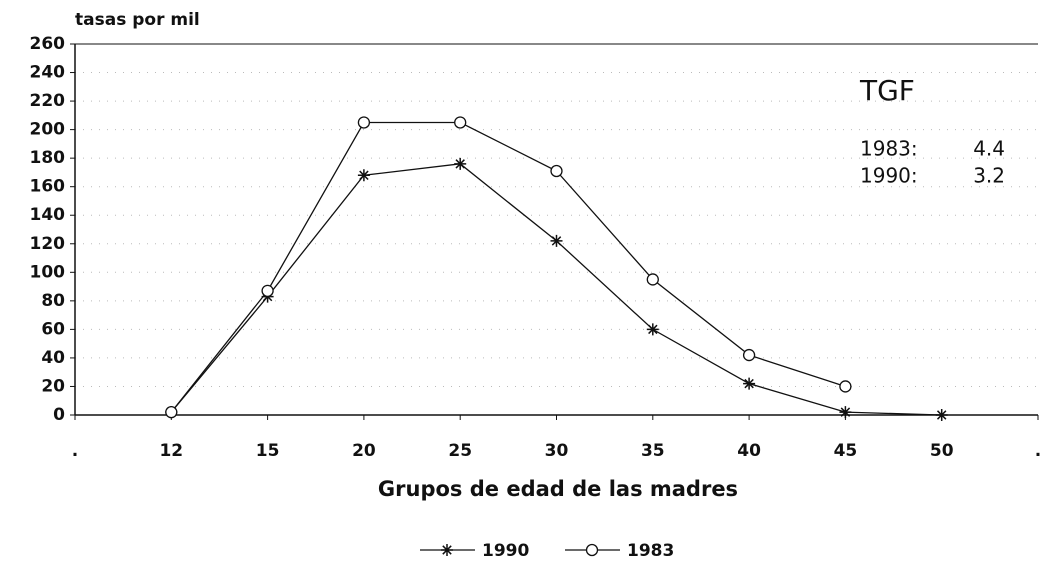  I want to click on y-tick-label: 260, so click(48, 44).